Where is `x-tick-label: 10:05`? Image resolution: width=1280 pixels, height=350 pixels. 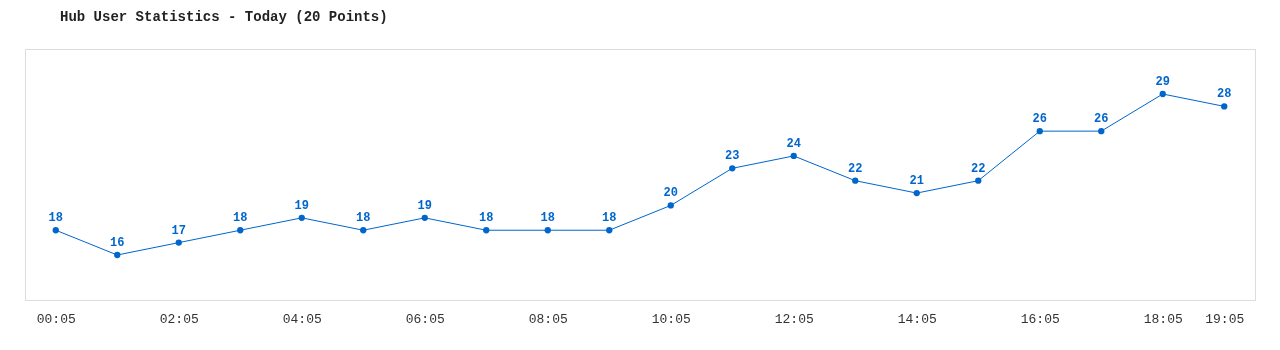 x-tick-label: 10:05 is located at coordinates (671, 319).